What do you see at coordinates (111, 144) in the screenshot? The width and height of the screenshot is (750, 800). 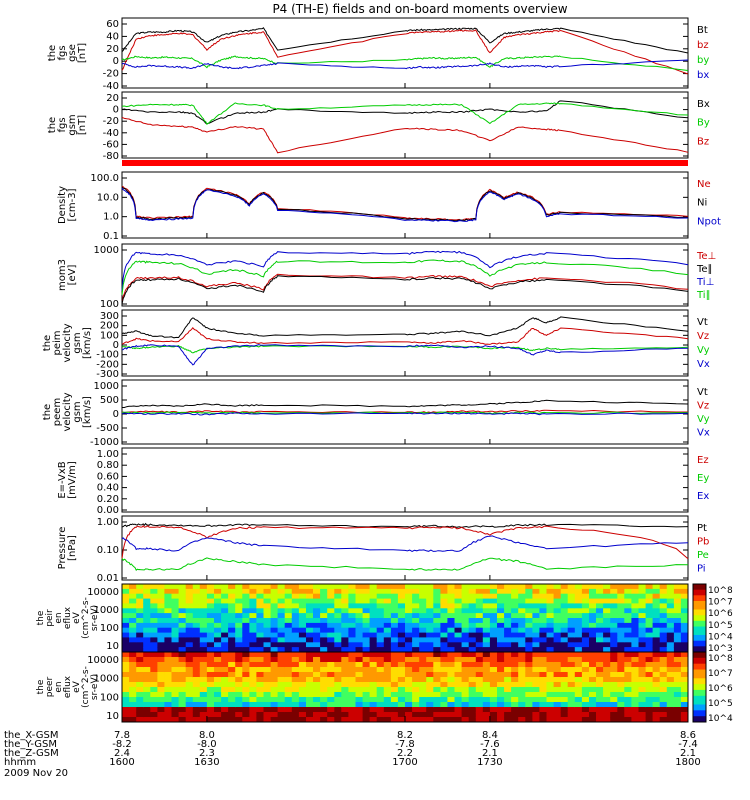 I see `y-tick-label: -60` at bounding box center [111, 144].